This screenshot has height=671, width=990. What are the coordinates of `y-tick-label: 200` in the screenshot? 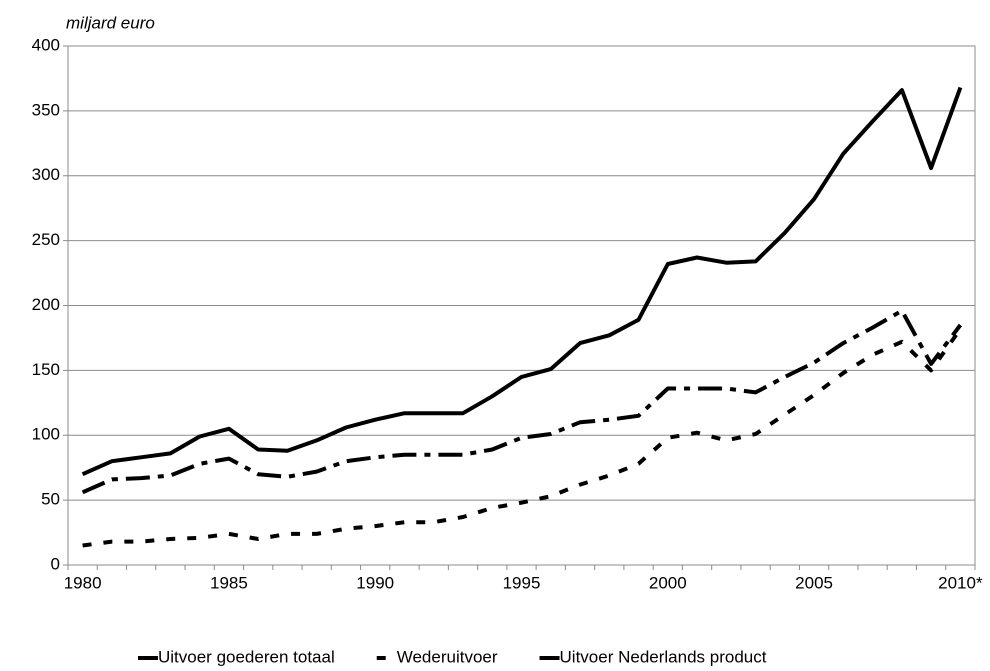 It's located at (46, 304).